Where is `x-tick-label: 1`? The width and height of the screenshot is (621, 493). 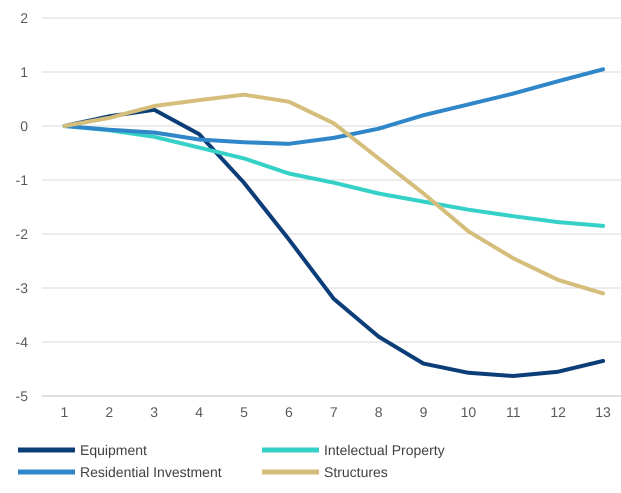 x-tick-label: 1 is located at coordinates (64, 412).